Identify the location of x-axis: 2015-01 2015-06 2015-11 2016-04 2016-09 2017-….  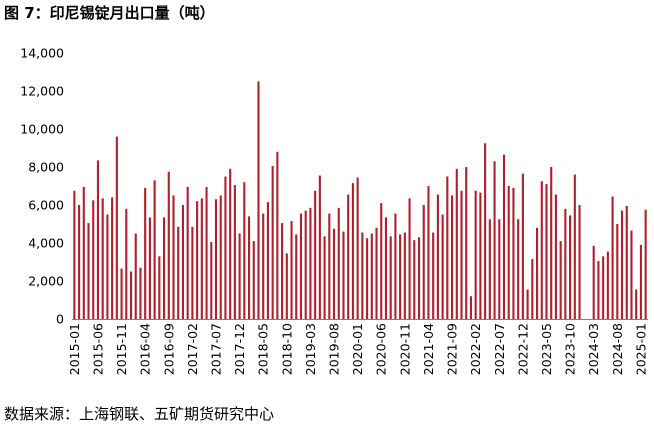
(358, 348).